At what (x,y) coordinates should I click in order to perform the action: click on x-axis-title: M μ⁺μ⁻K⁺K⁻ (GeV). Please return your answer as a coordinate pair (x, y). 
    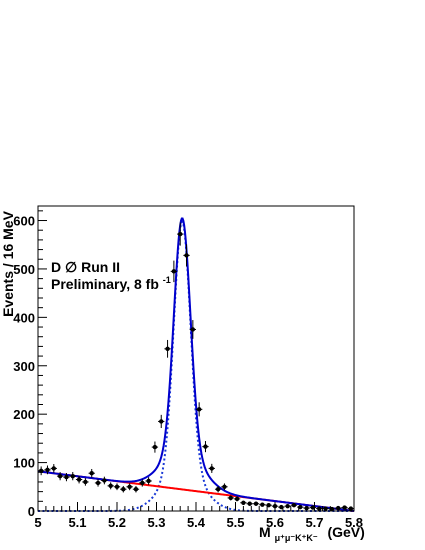
    Looking at the image, I should click on (312, 534).